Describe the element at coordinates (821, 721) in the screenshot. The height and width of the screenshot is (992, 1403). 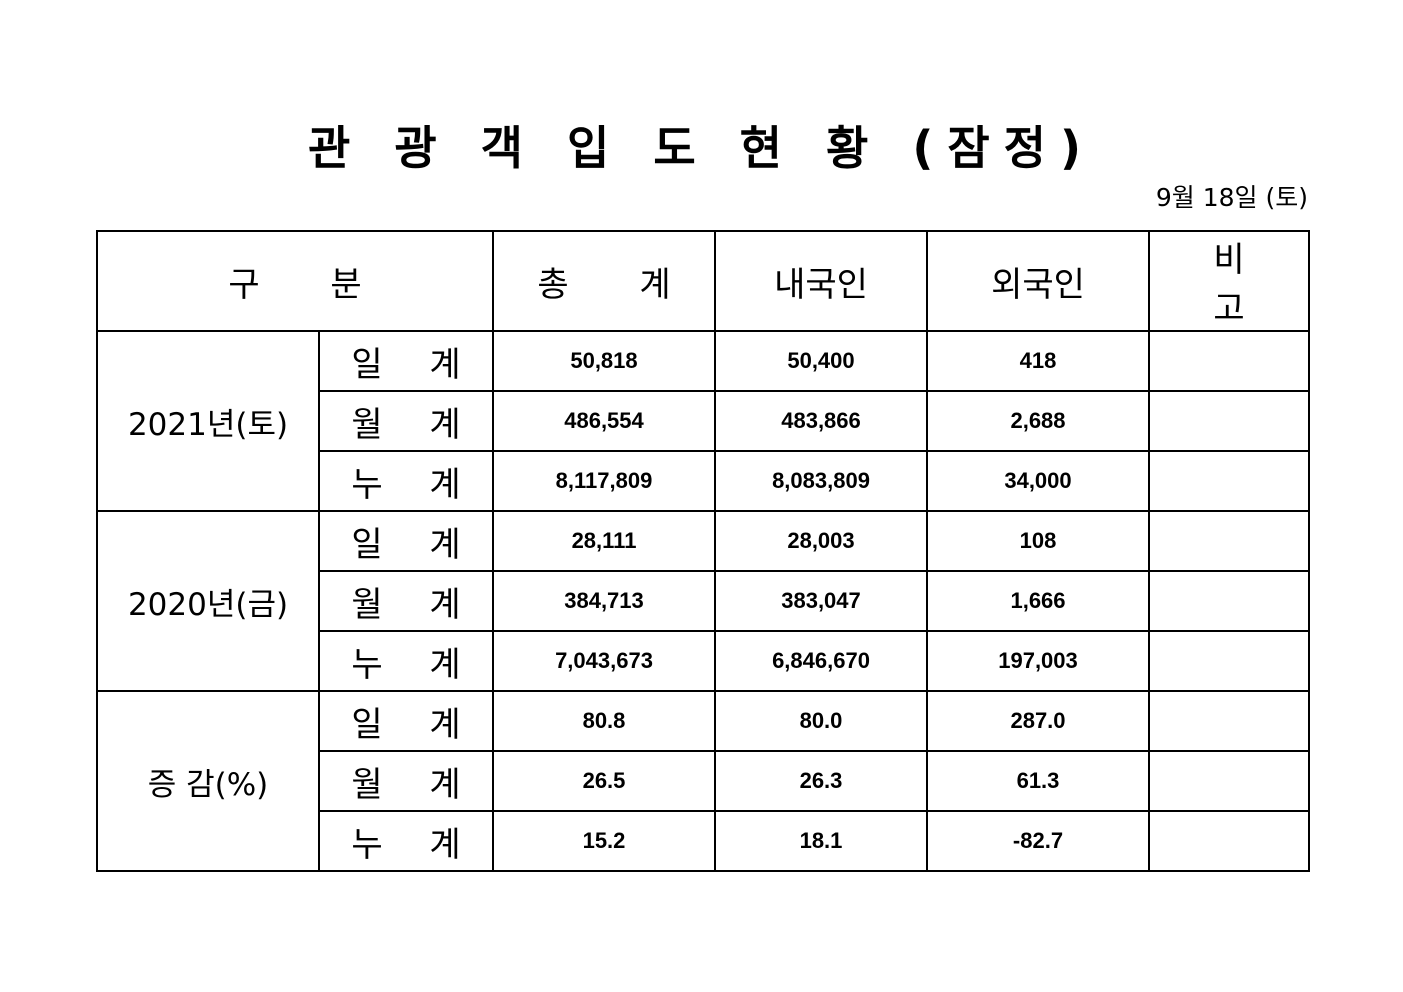
I see `domestic-cell: 80.0` at that location.